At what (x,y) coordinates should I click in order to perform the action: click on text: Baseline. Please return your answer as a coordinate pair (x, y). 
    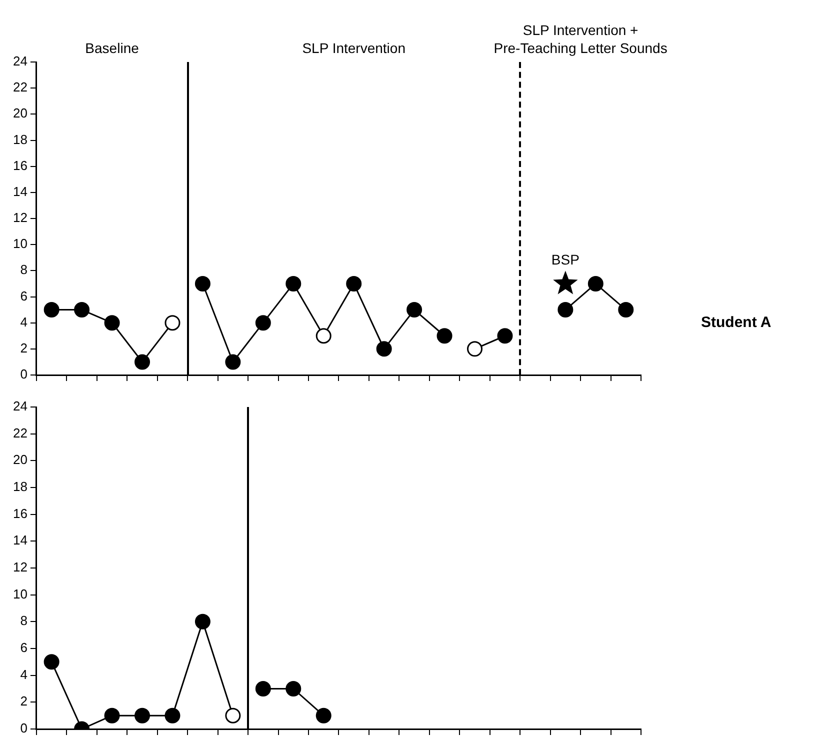
    Looking at the image, I should click on (112, 48).